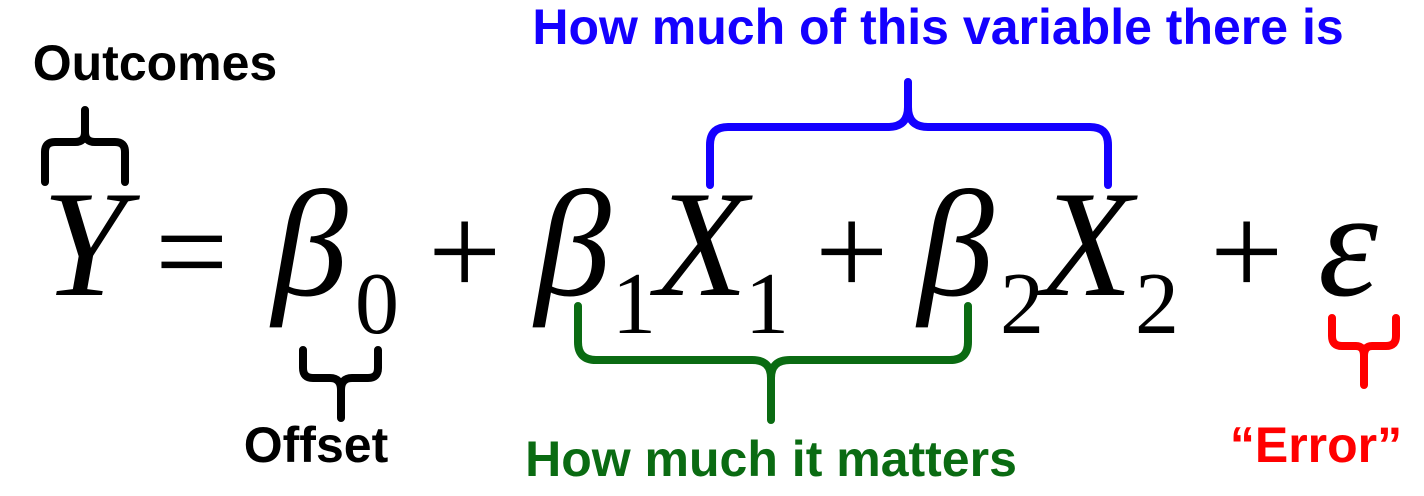 The width and height of the screenshot is (1424, 496). Describe the element at coordinates (571, 244) in the screenshot. I see `beta-1-symbol: β` at that location.